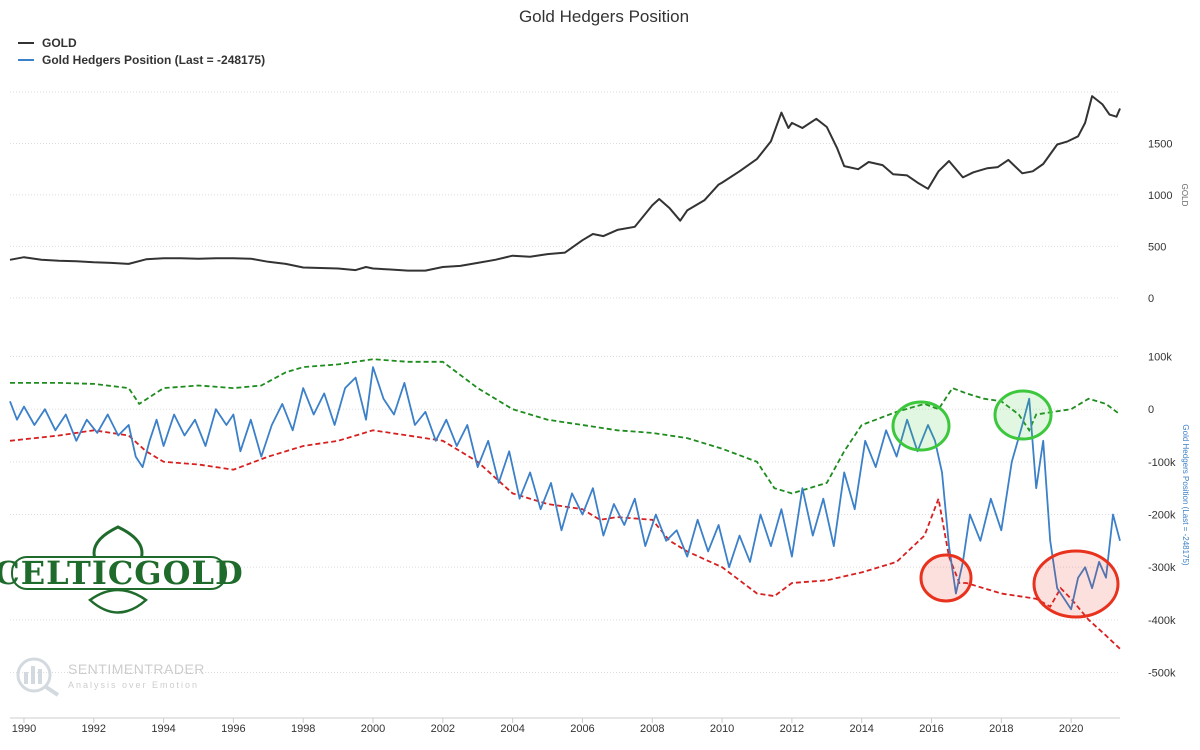 This screenshot has width=1200, height=750. What do you see at coordinates (153, 60) in the screenshot?
I see `legend-label-hedgers: Gold Hedgers Position (Last = -248175)` at bounding box center [153, 60].